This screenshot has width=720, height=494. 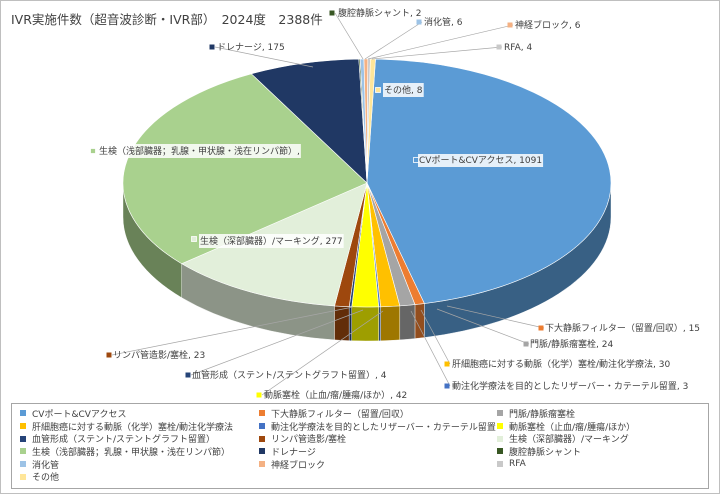 What do you see at coordinates (379, 324) in the screenshot?
I see `slice-4-side` at bounding box center [379, 324].